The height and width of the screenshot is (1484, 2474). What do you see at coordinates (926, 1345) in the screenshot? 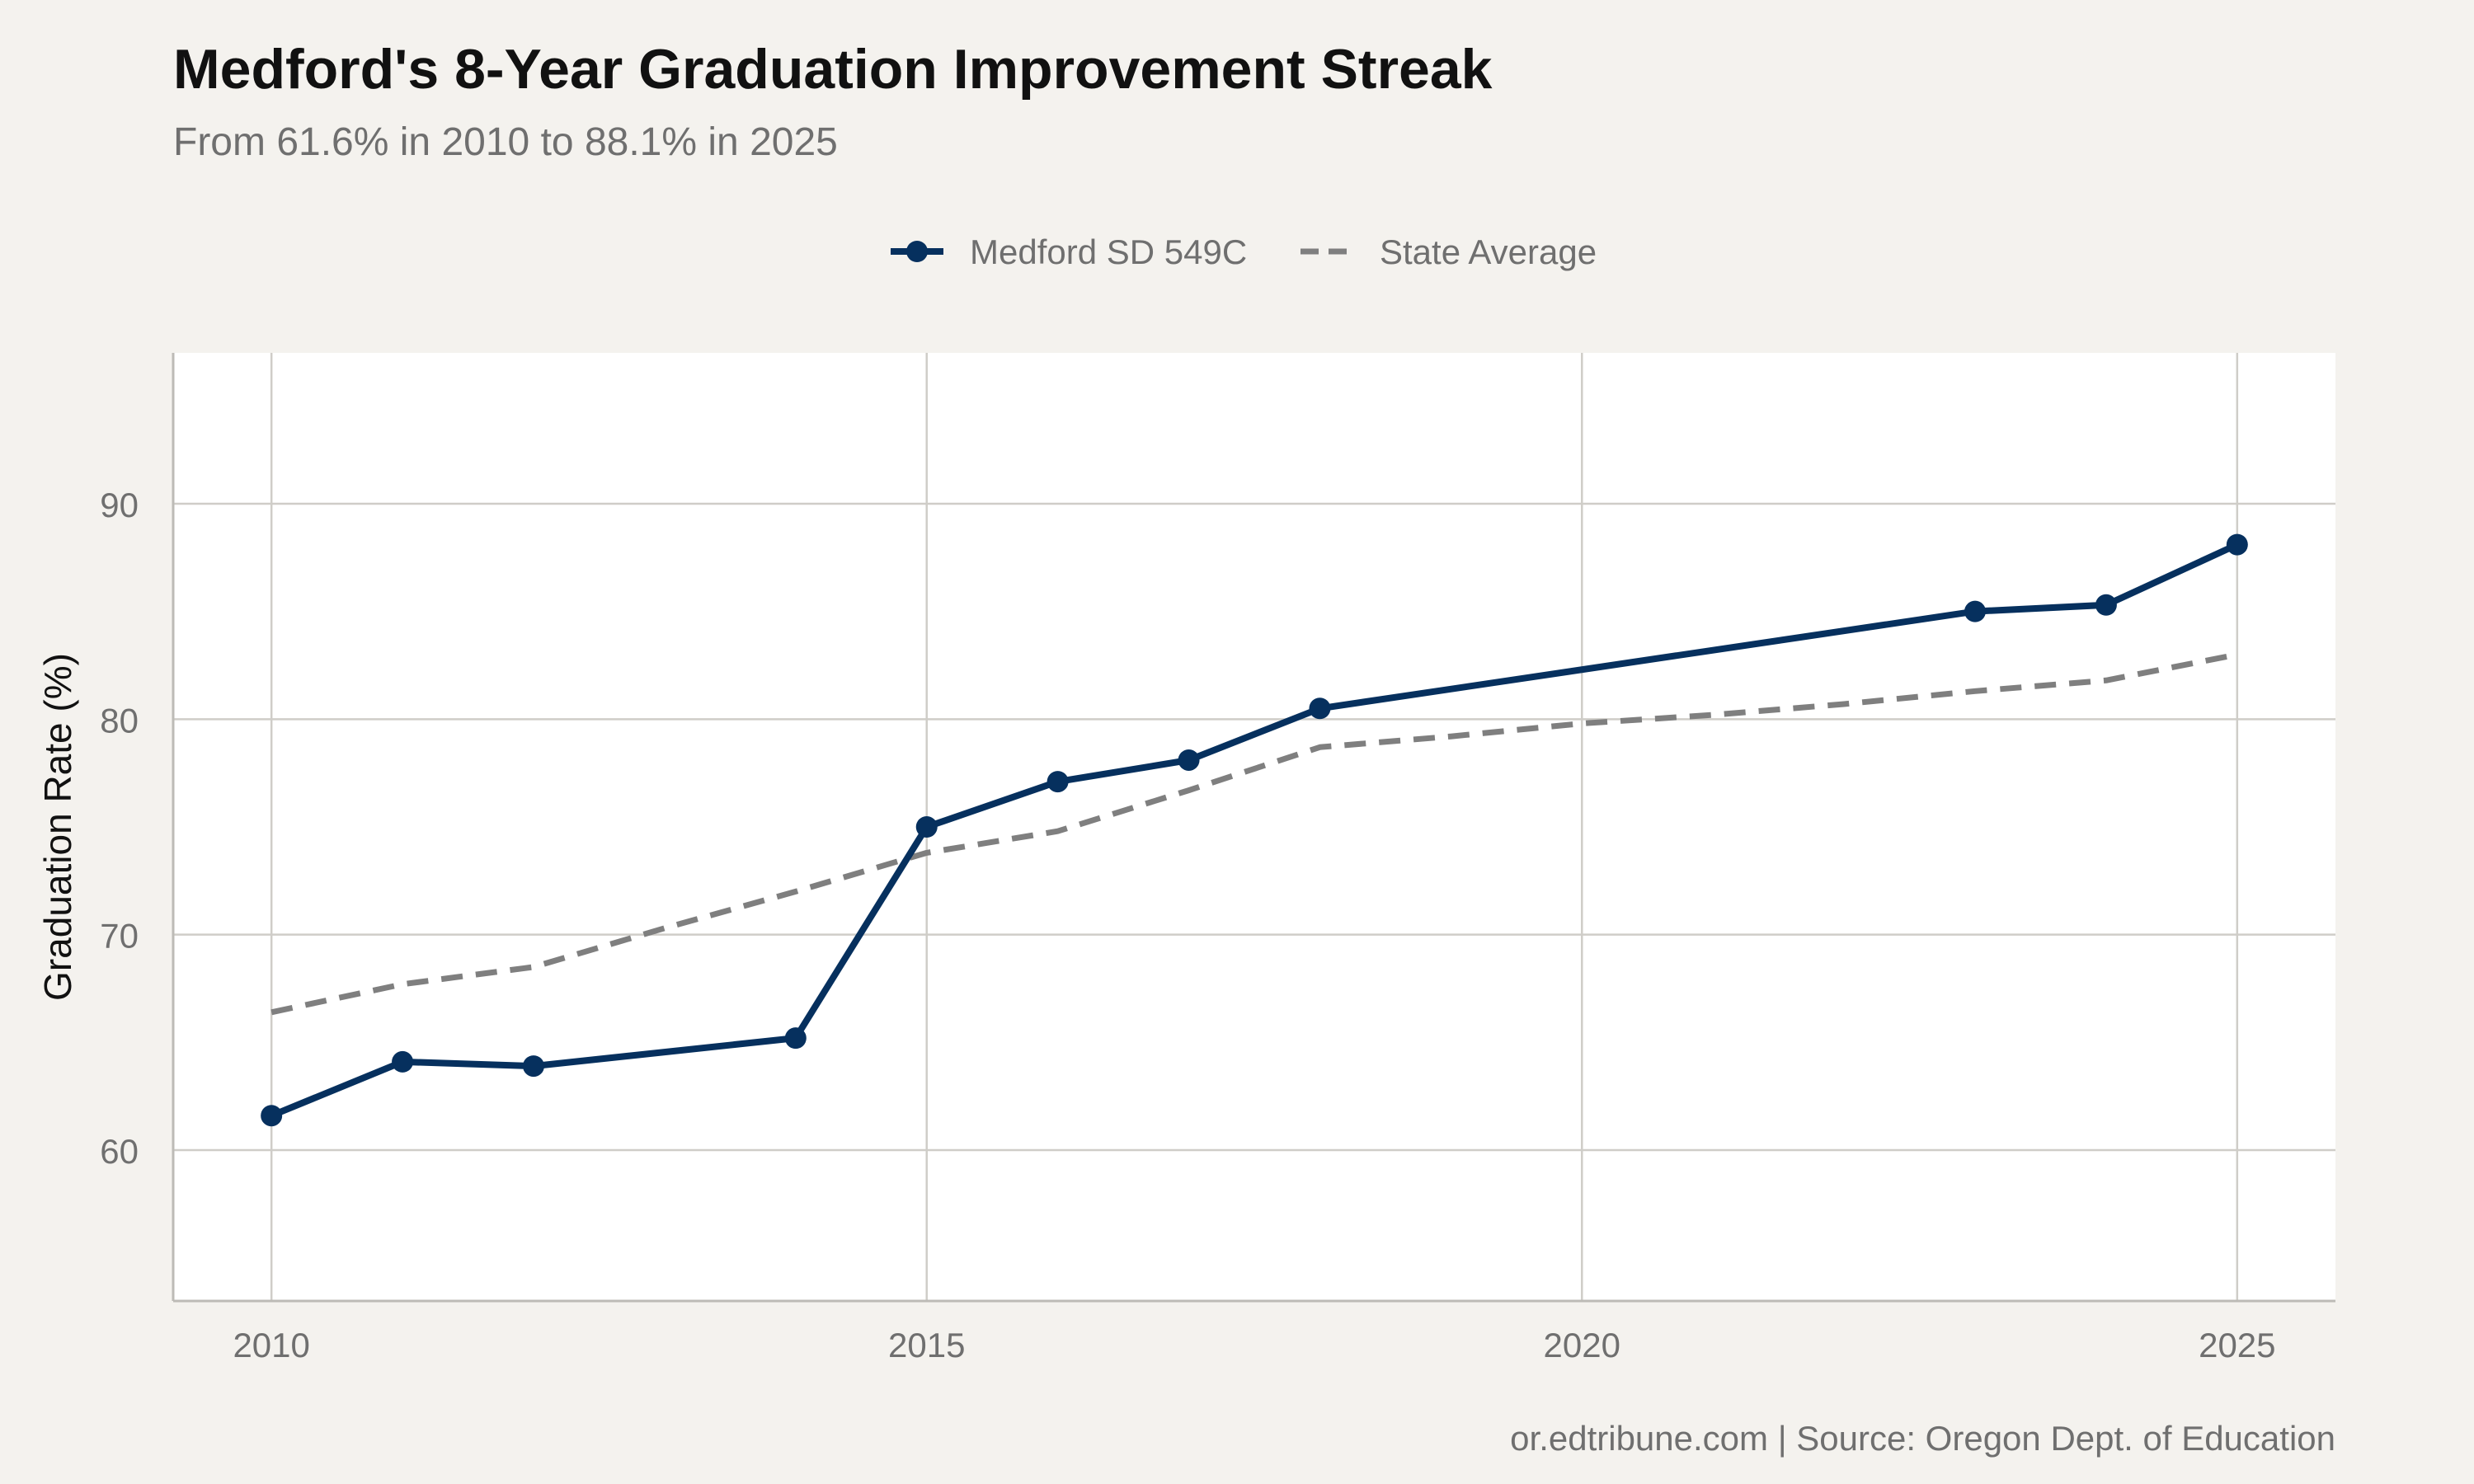
I see `x-tick-label: 2015` at bounding box center [926, 1345].